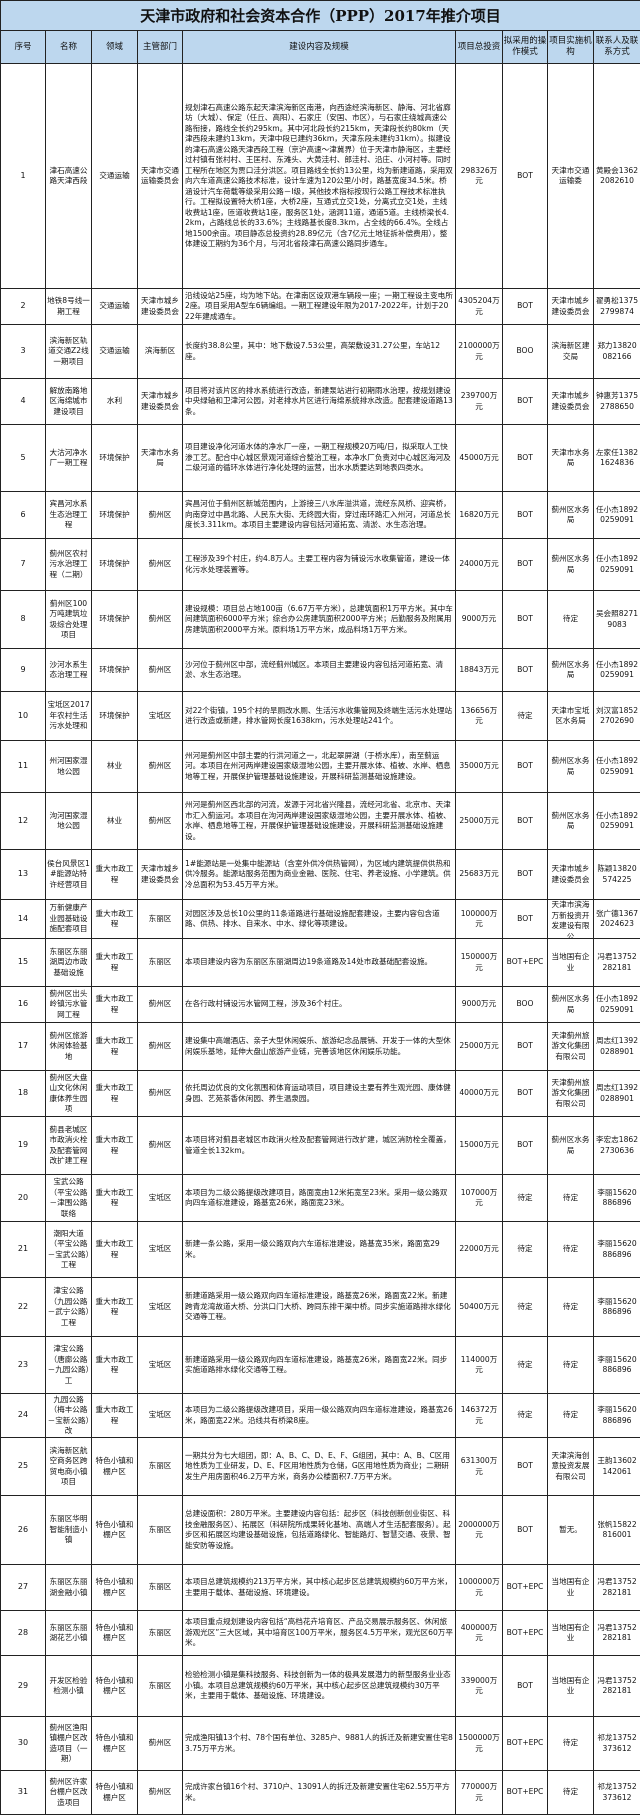  What do you see at coordinates (479, 1686) in the screenshot?
I see `total-investment: 339000万元` at bounding box center [479, 1686].